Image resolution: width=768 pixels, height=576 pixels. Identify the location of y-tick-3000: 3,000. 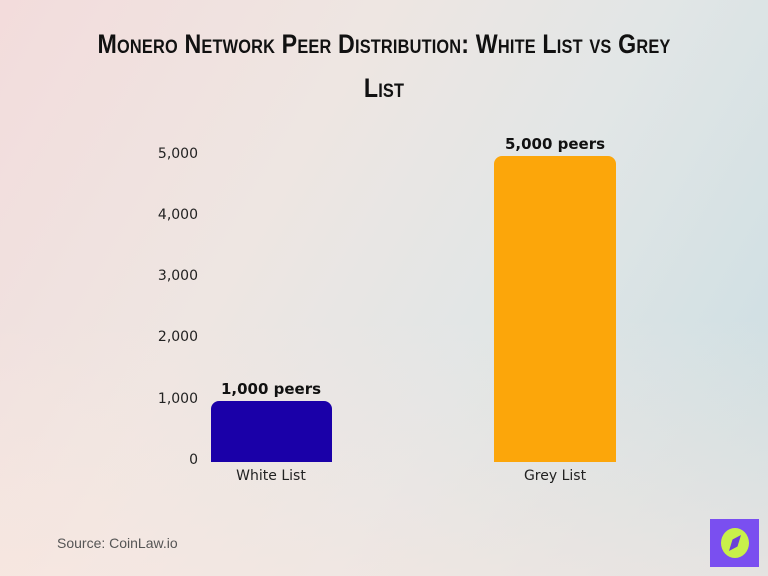
(177, 276).